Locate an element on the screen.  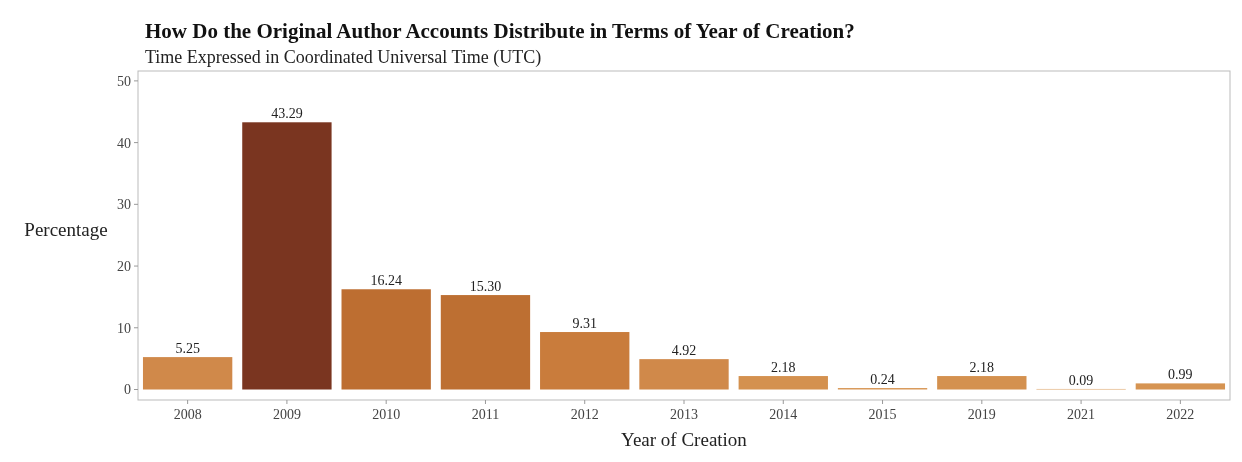
y-tick-label: 40 is located at coordinates (124, 143).